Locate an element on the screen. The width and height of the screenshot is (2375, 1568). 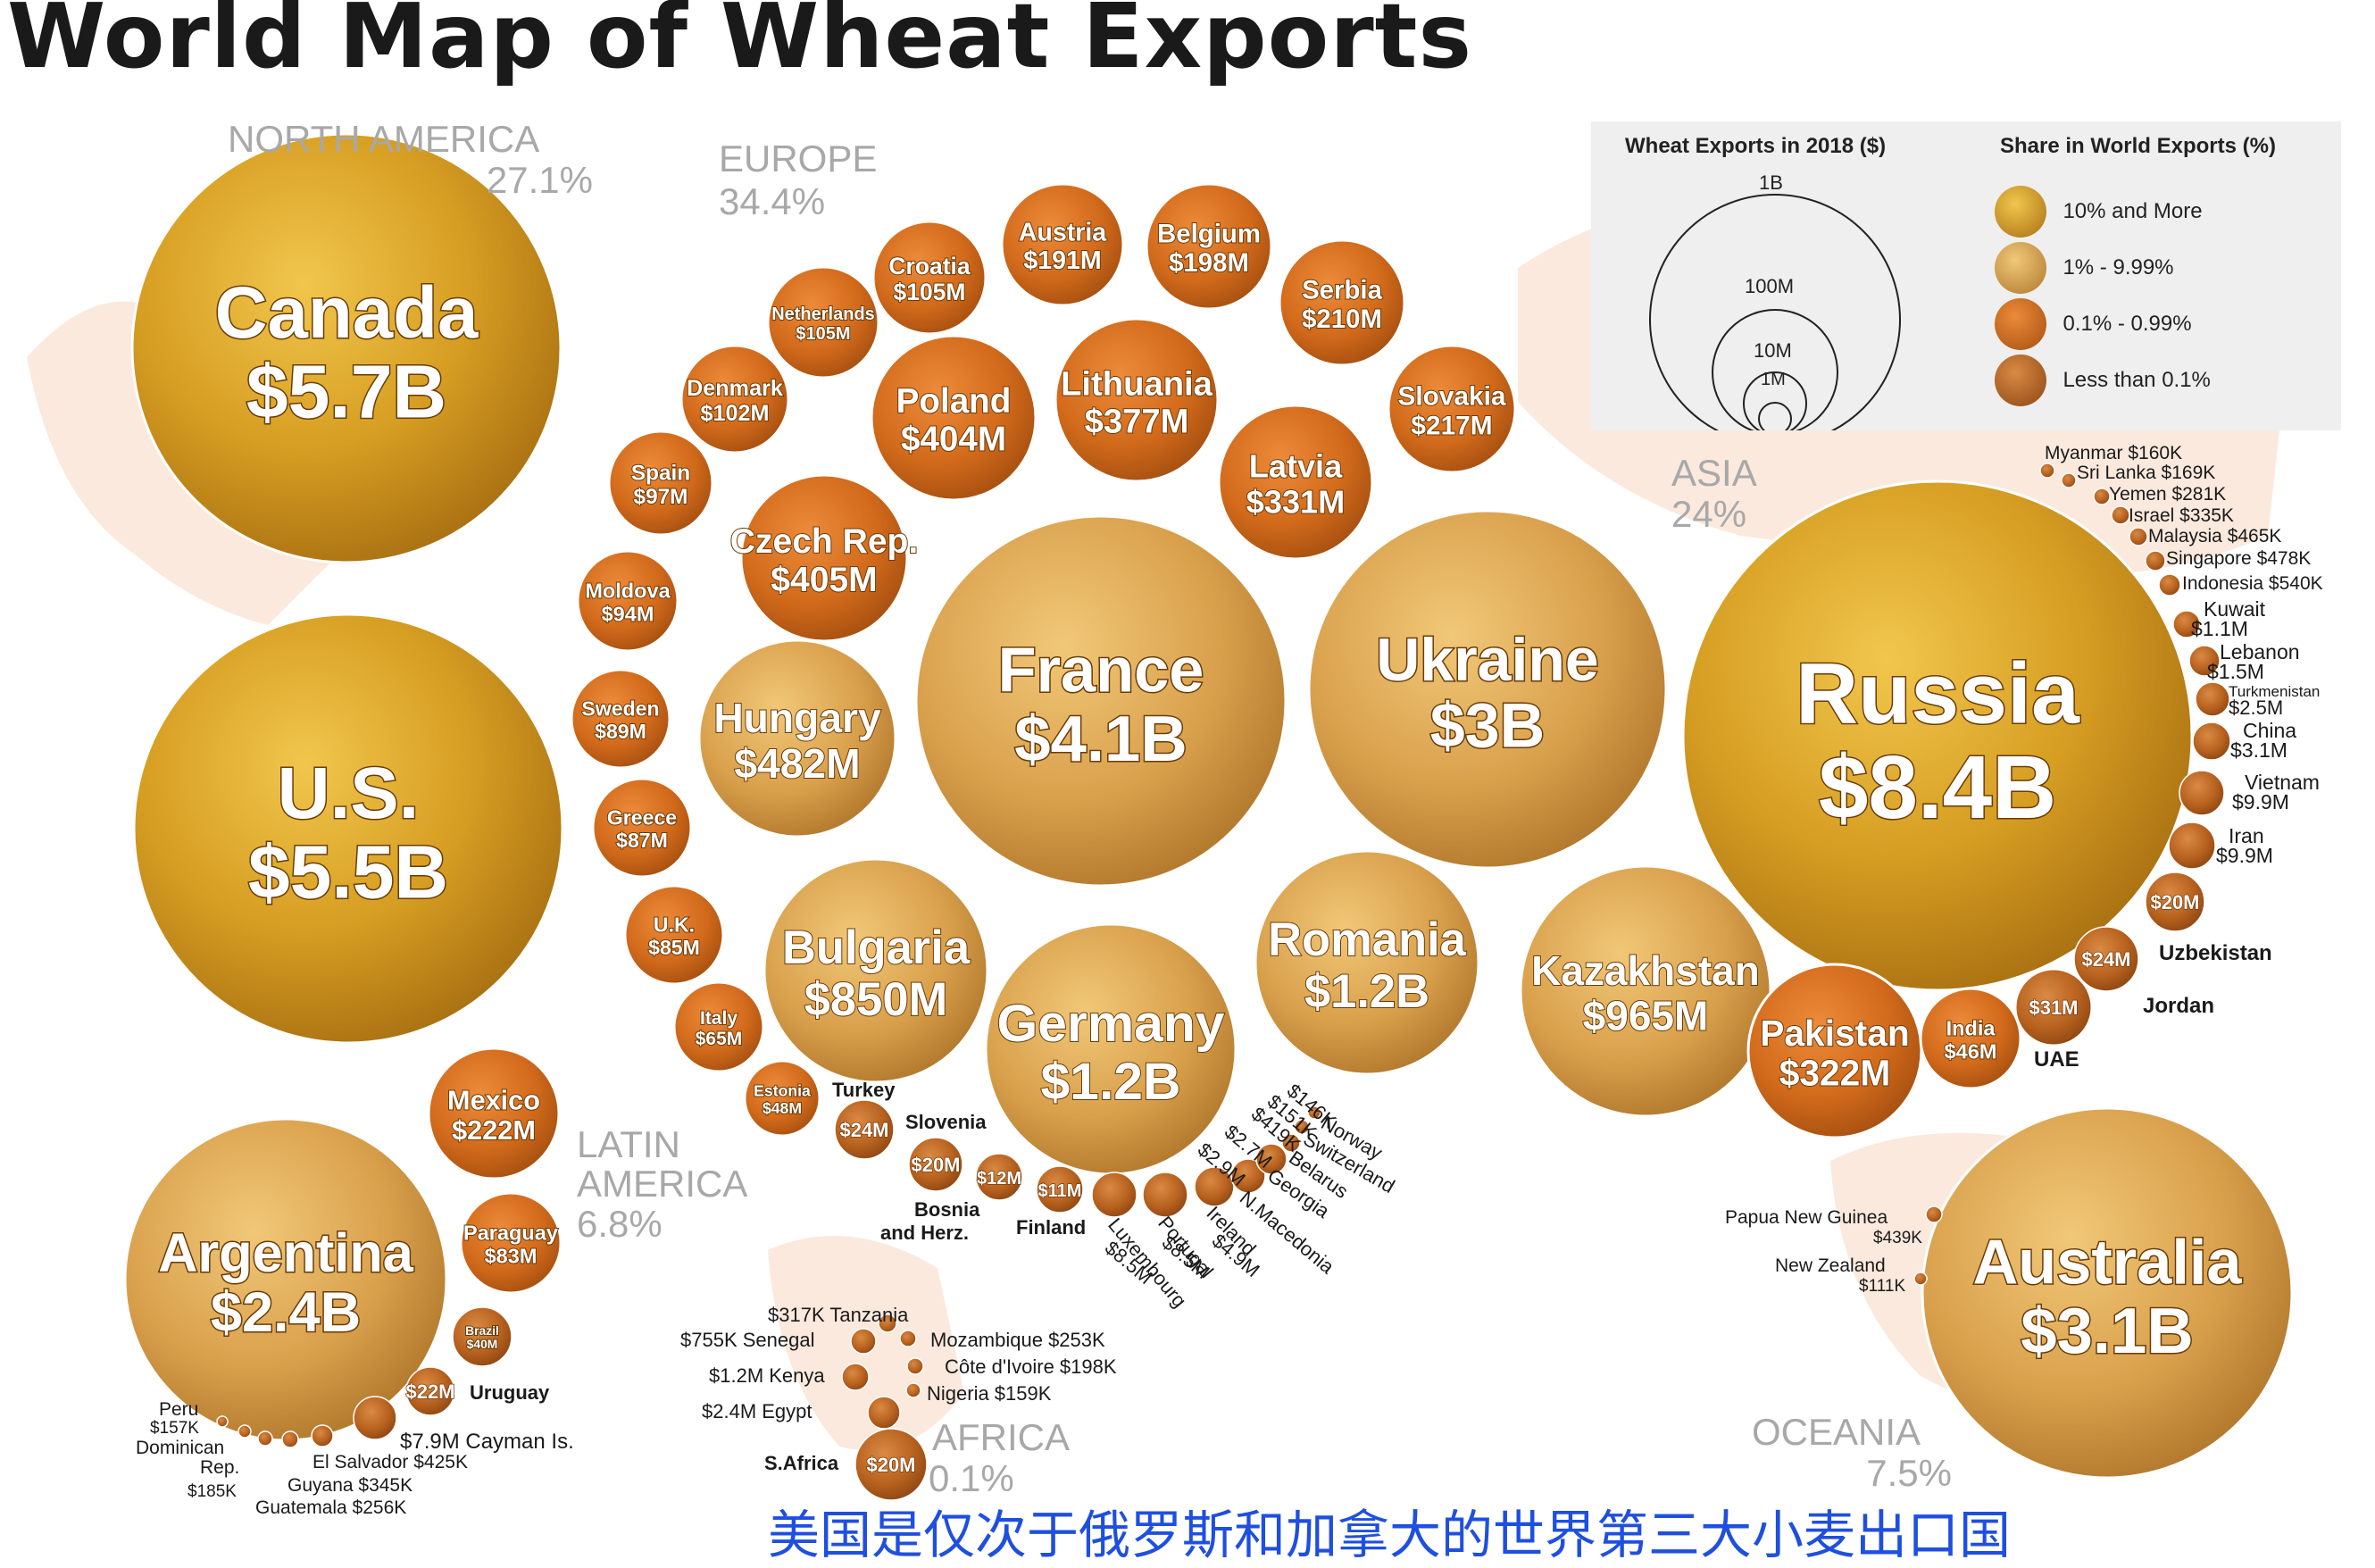
bubble-uruguay is located at coordinates (430, 1391).